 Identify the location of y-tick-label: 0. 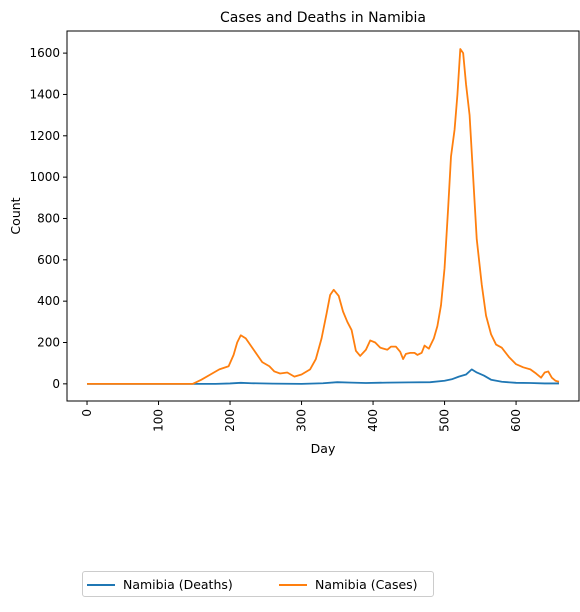
(56, 384).